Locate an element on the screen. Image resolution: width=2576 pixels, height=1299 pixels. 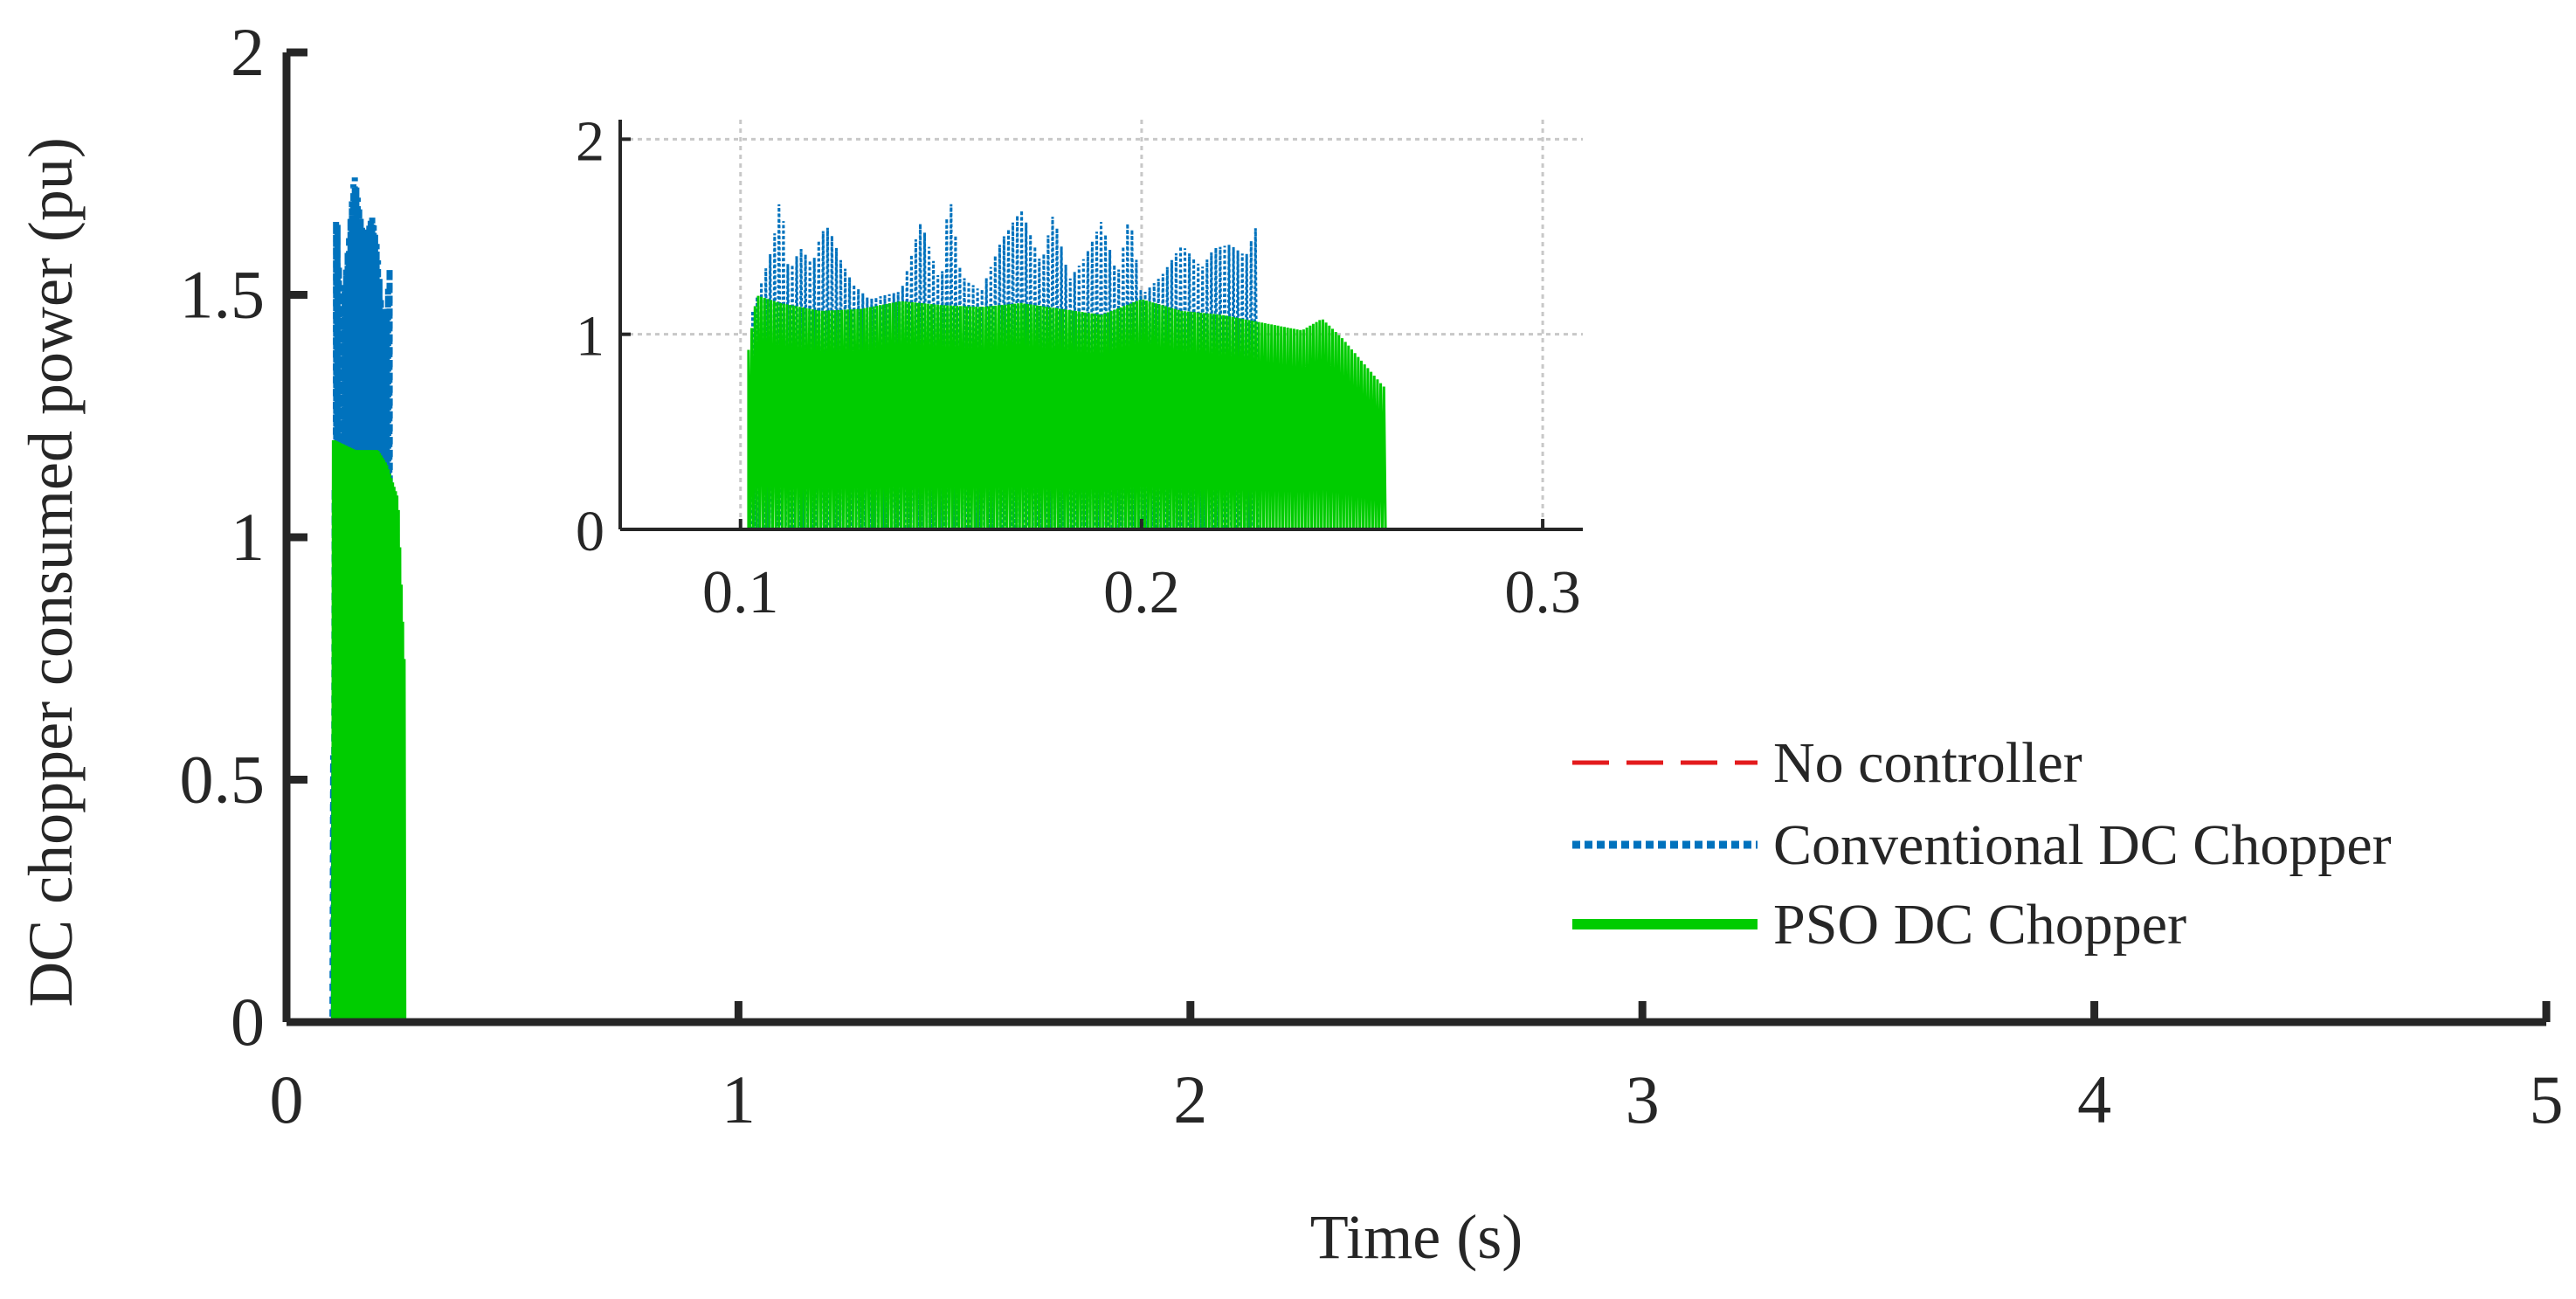
y-axis-label: DC chopper consumed power (pu) is located at coordinates (51, 572).